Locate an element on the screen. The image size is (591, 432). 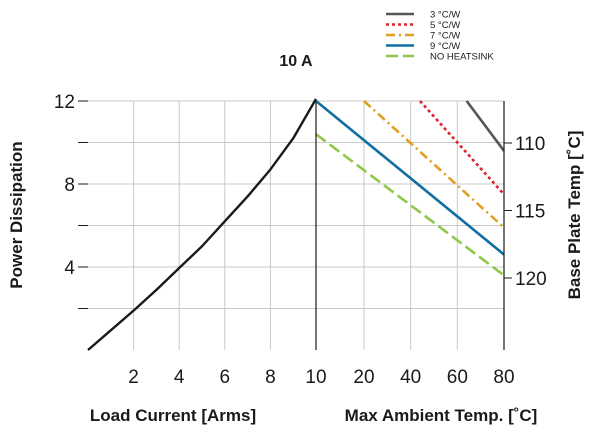
left-x-tick-label: 2 is located at coordinates (133, 377).